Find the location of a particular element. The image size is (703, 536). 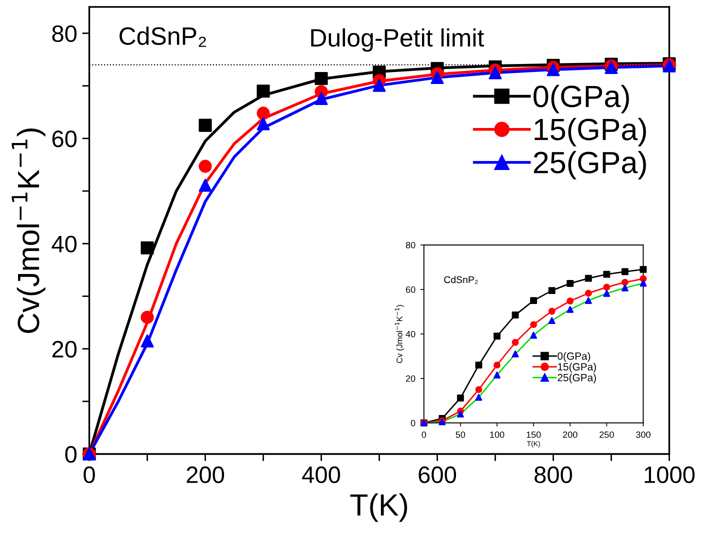

x-axis-title: T(K) is located at coordinates (379, 507).